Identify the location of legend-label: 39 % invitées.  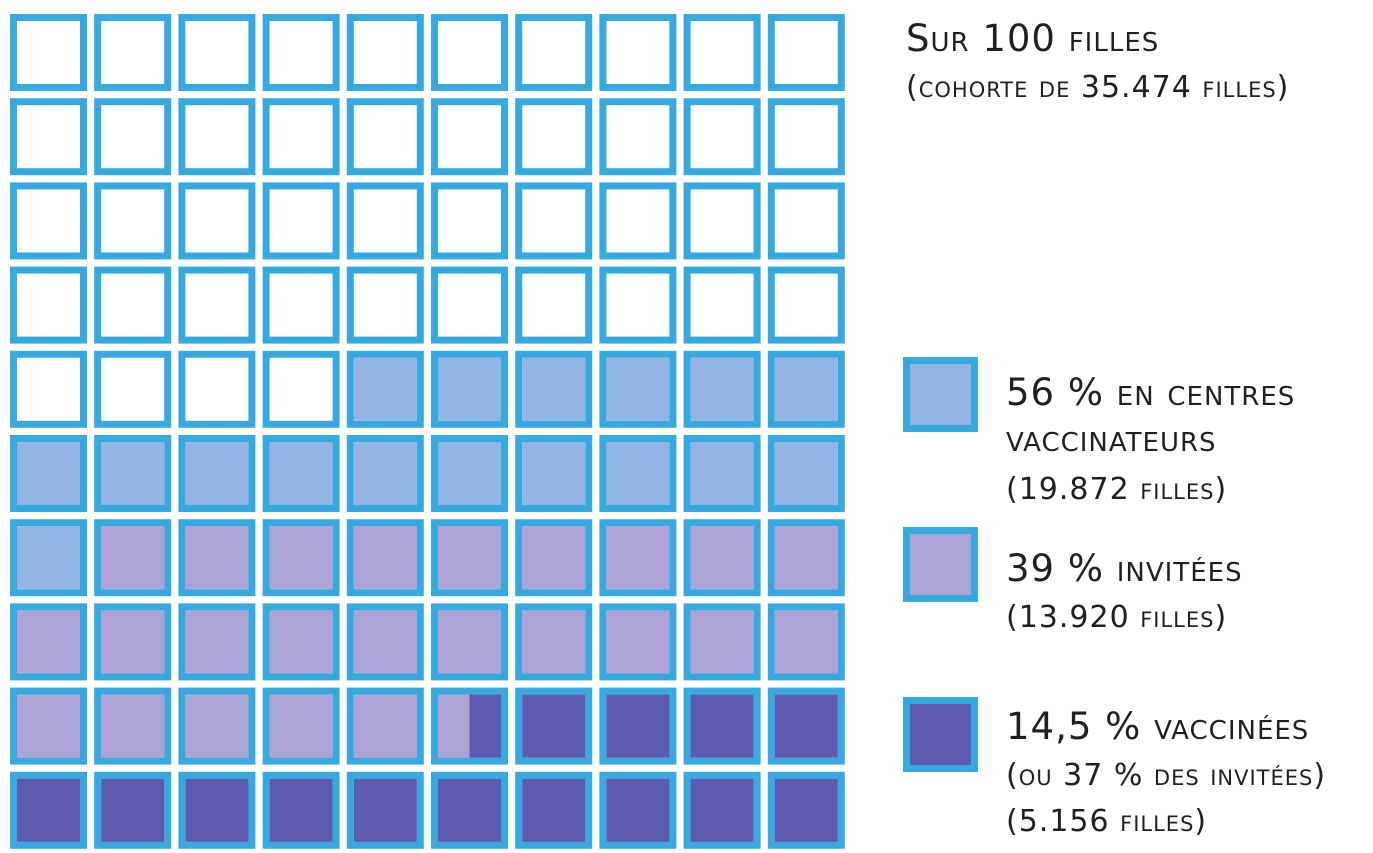
(1124, 568).